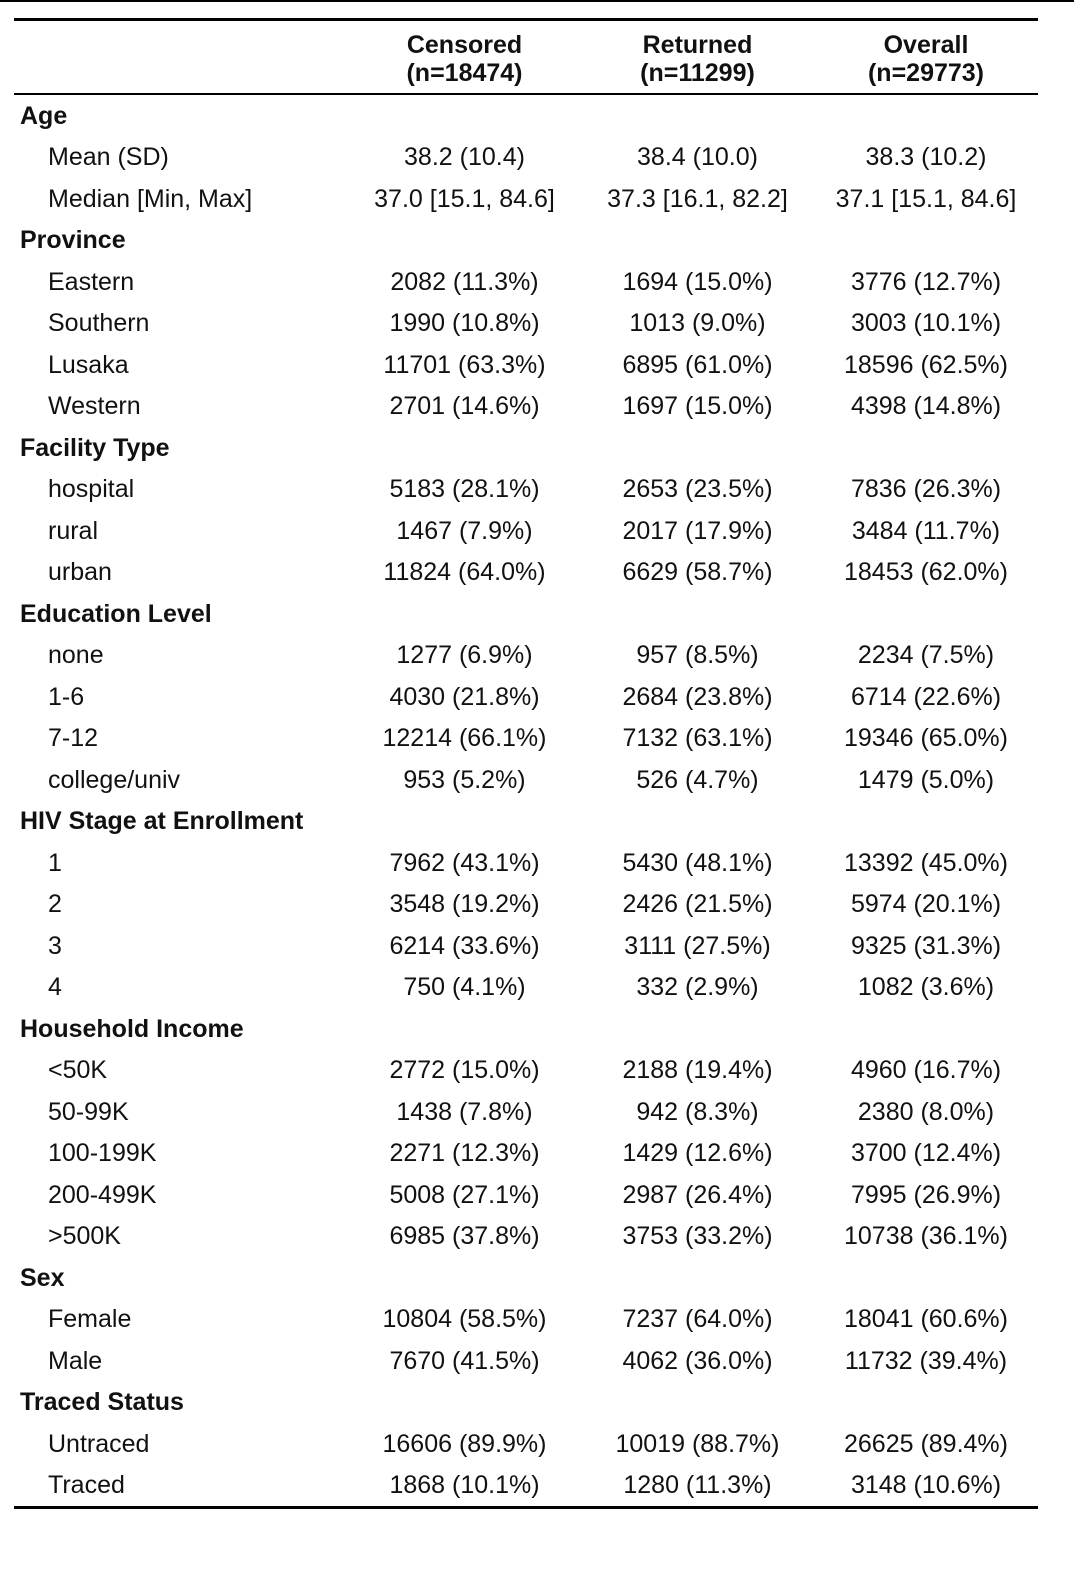 This screenshot has width=1074, height=1588. Describe the element at coordinates (55, 987) in the screenshot. I see `row-label: 4` at that location.